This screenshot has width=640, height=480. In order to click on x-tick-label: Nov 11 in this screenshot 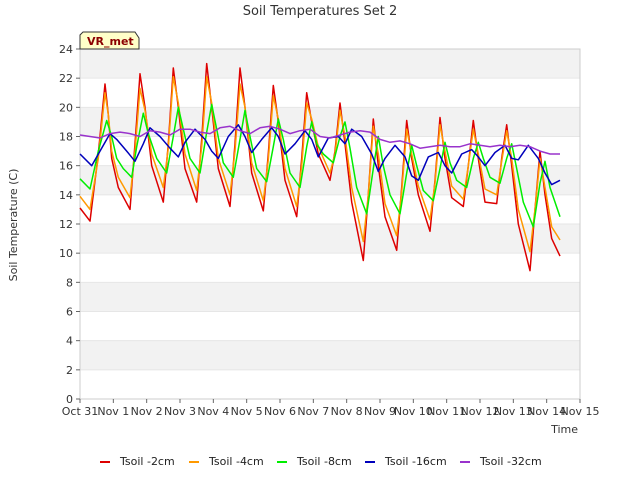, I will do `click(446, 411)`.